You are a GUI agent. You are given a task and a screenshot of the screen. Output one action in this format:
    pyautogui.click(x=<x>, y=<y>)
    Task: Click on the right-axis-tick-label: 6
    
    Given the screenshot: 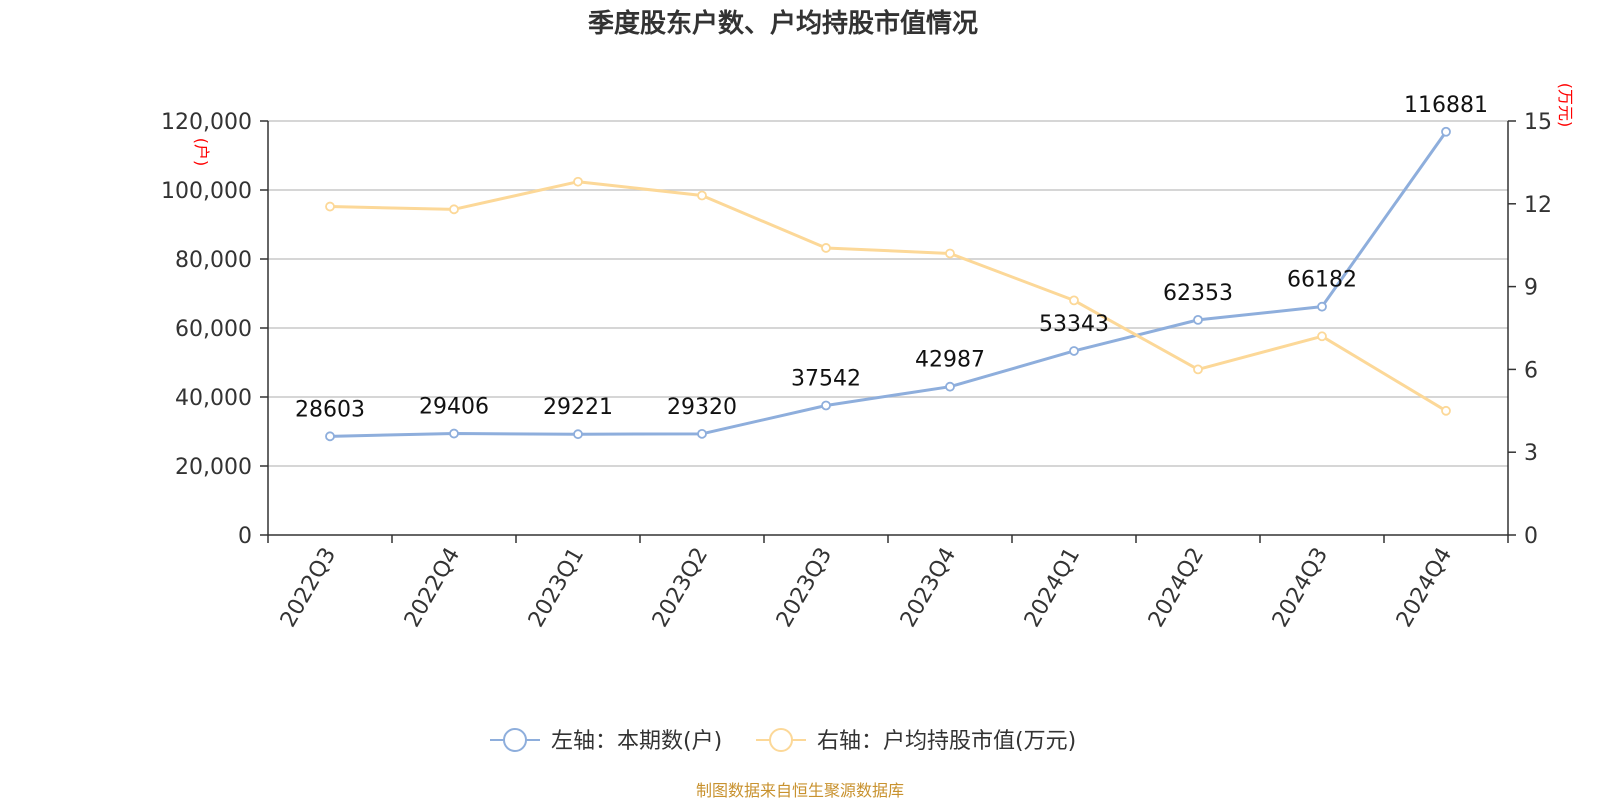 What is the action you would take?
    pyautogui.click(x=1531, y=370)
    